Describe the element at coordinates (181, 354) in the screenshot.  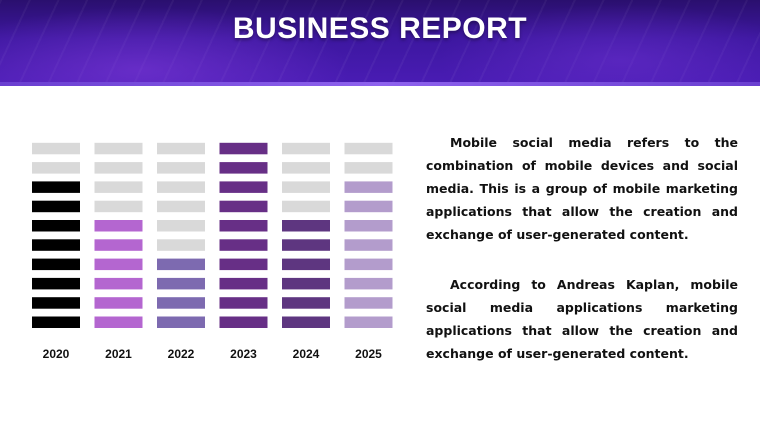
I see `year-label-2022: 2022` at that location.